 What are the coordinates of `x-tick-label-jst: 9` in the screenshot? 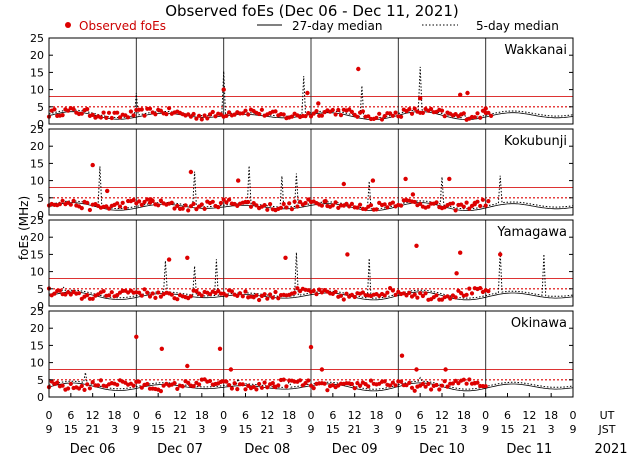 It's located at (485, 429).